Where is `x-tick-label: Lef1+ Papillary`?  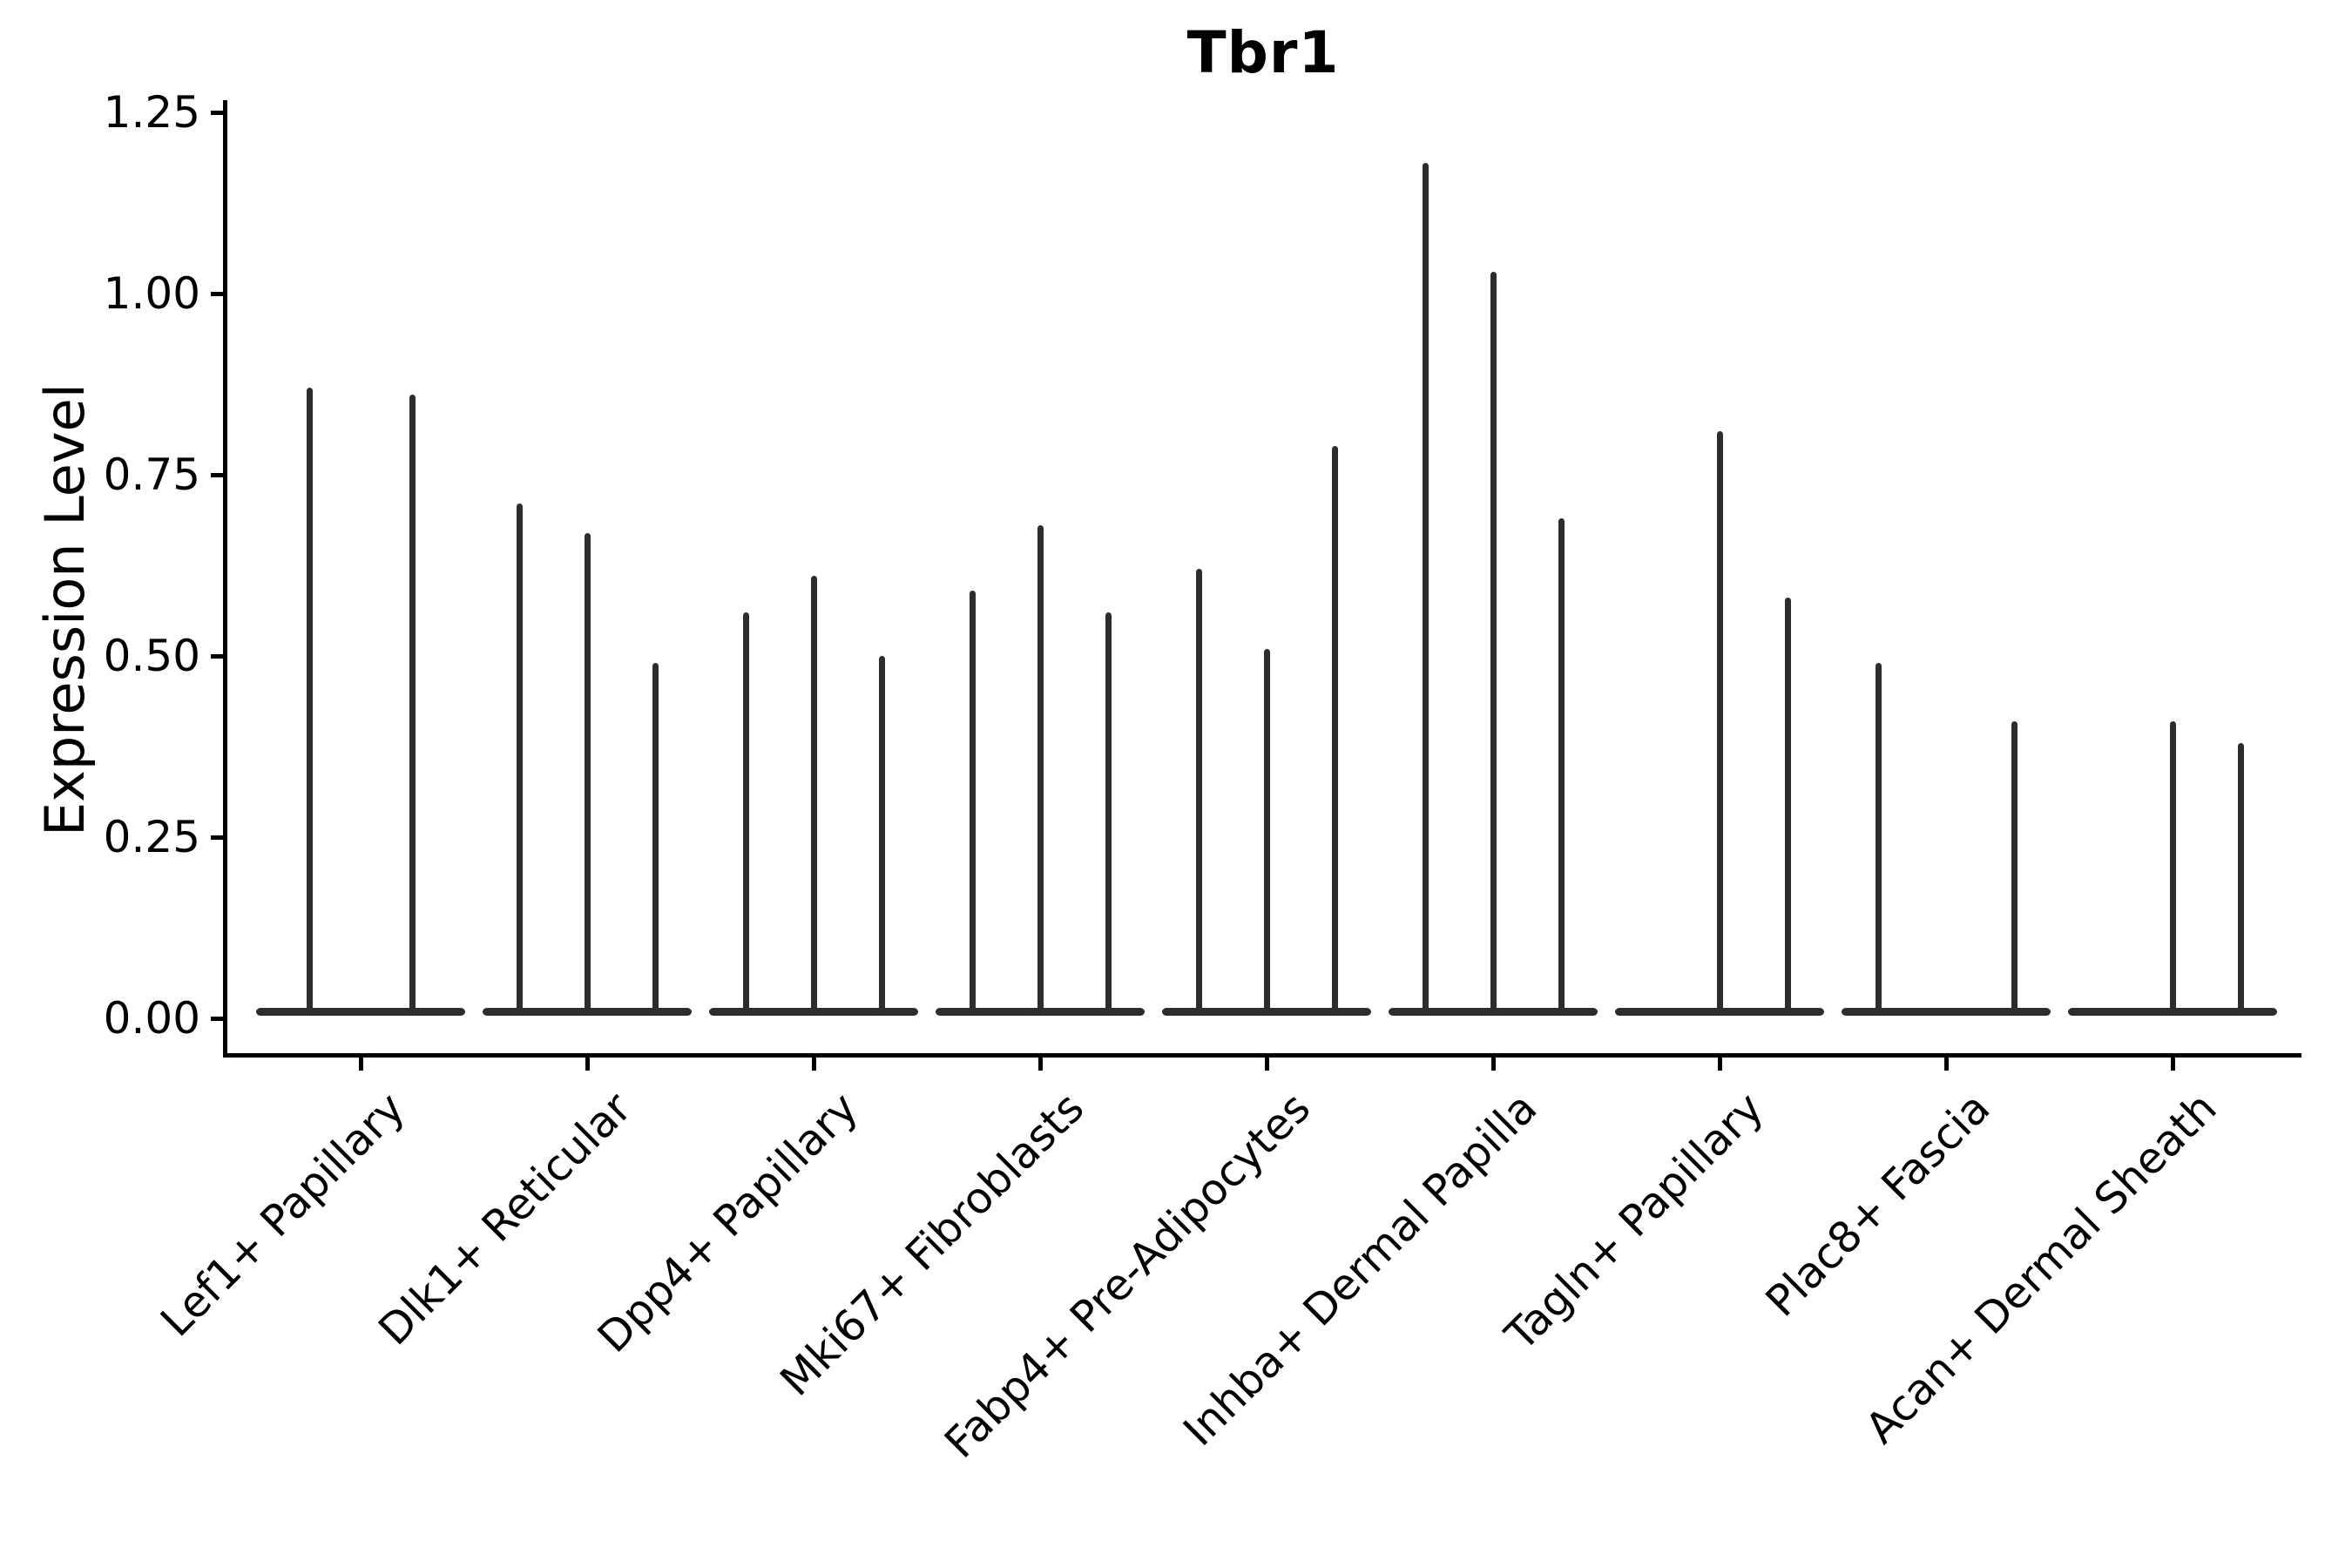
x-tick-label: Lef1+ Papillary is located at coordinates (283, 1215).